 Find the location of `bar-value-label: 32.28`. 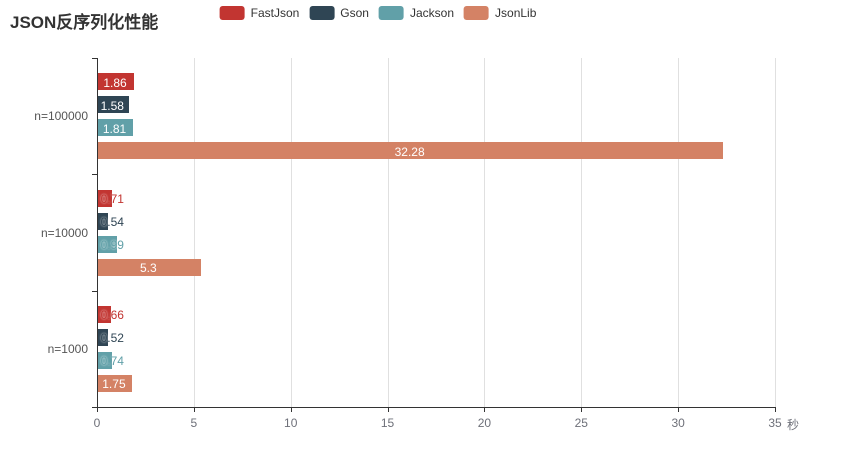

bar-value-label: 32.28 is located at coordinates (409, 151).